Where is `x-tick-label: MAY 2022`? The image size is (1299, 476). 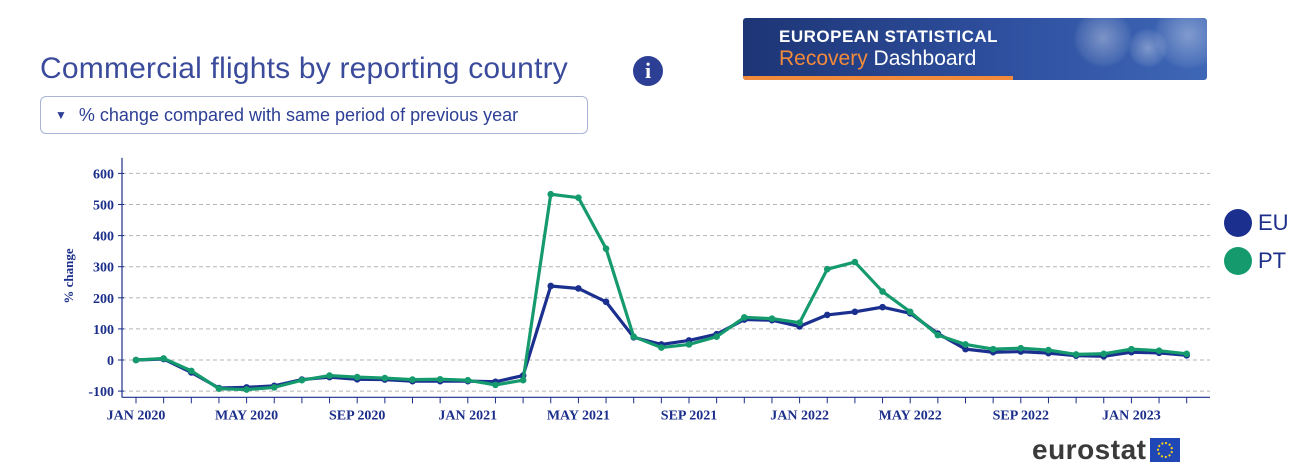
x-tick-label: MAY 2022 is located at coordinates (910, 415).